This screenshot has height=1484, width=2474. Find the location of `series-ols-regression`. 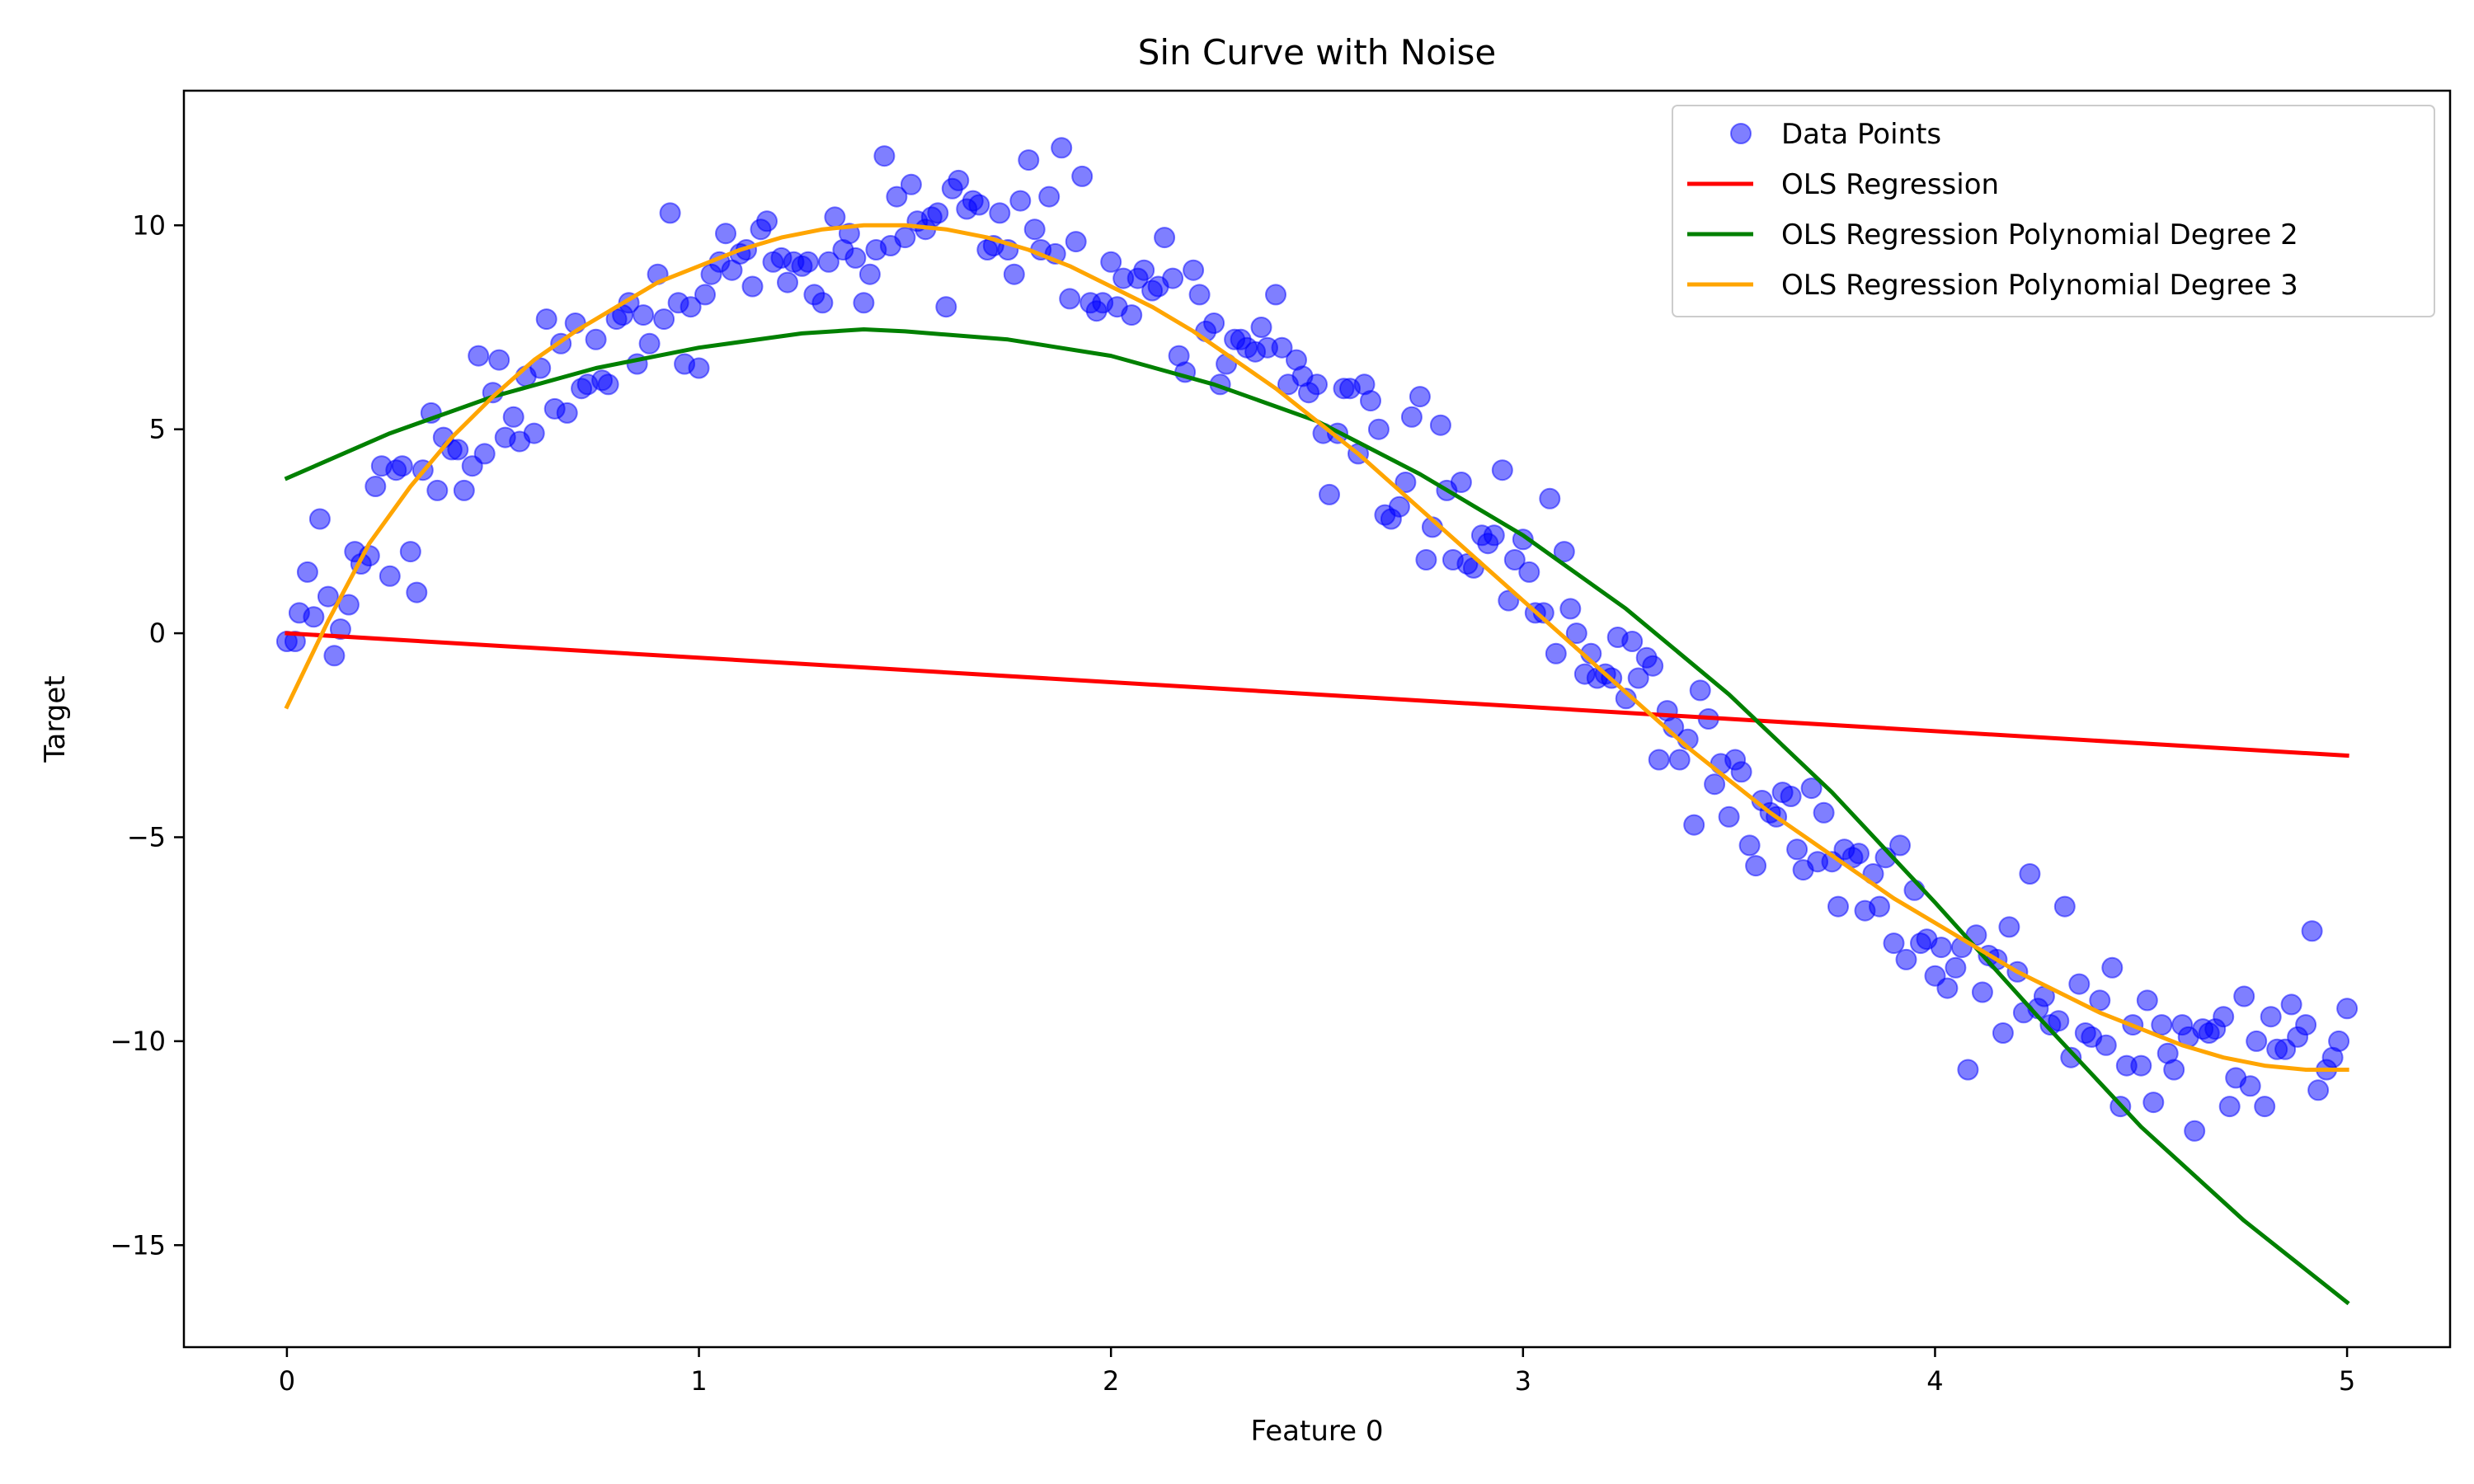

series-ols-regression is located at coordinates (1317, 694).